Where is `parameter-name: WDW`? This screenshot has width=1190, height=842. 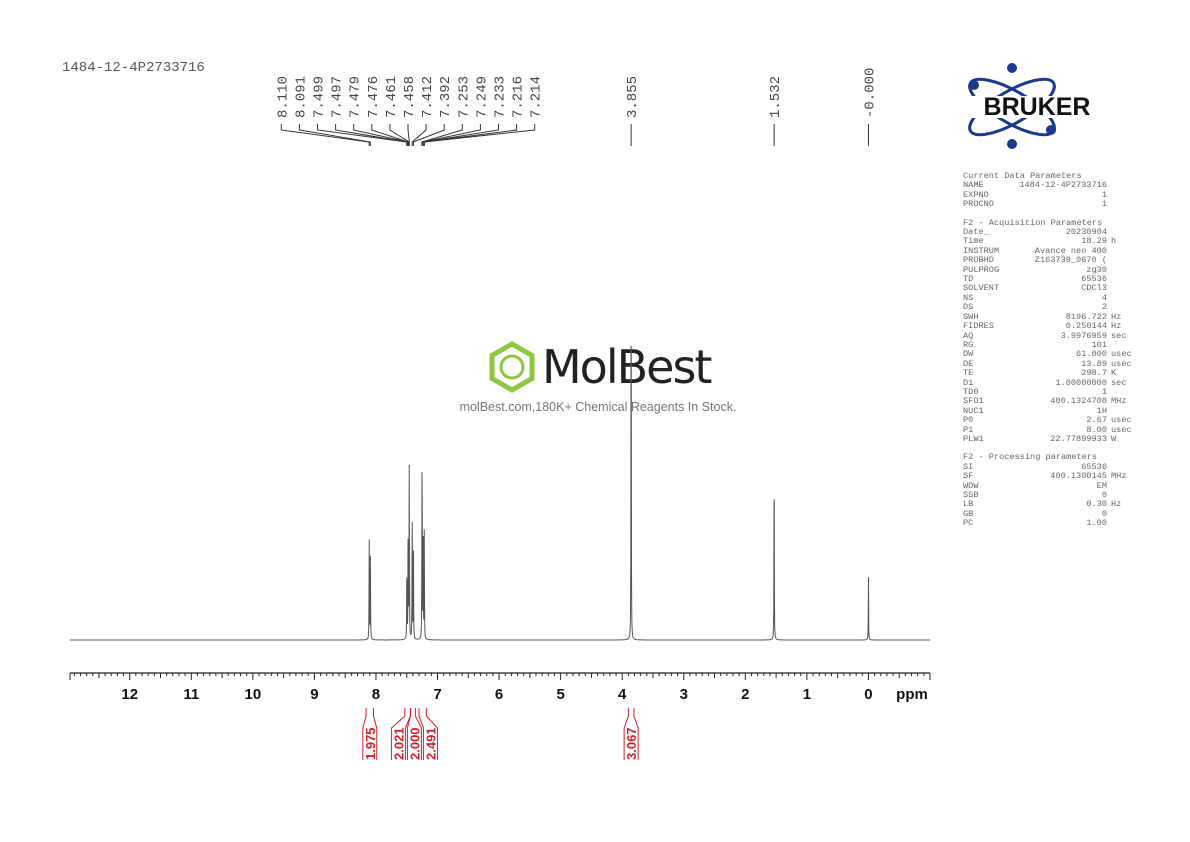
parameter-name: WDW is located at coordinates (971, 485).